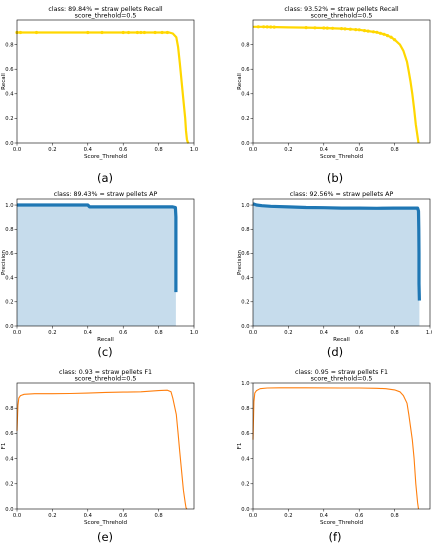  What do you see at coordinates (105, 178) in the screenshot?
I see `panel-caption: (a)` at bounding box center [105, 178].